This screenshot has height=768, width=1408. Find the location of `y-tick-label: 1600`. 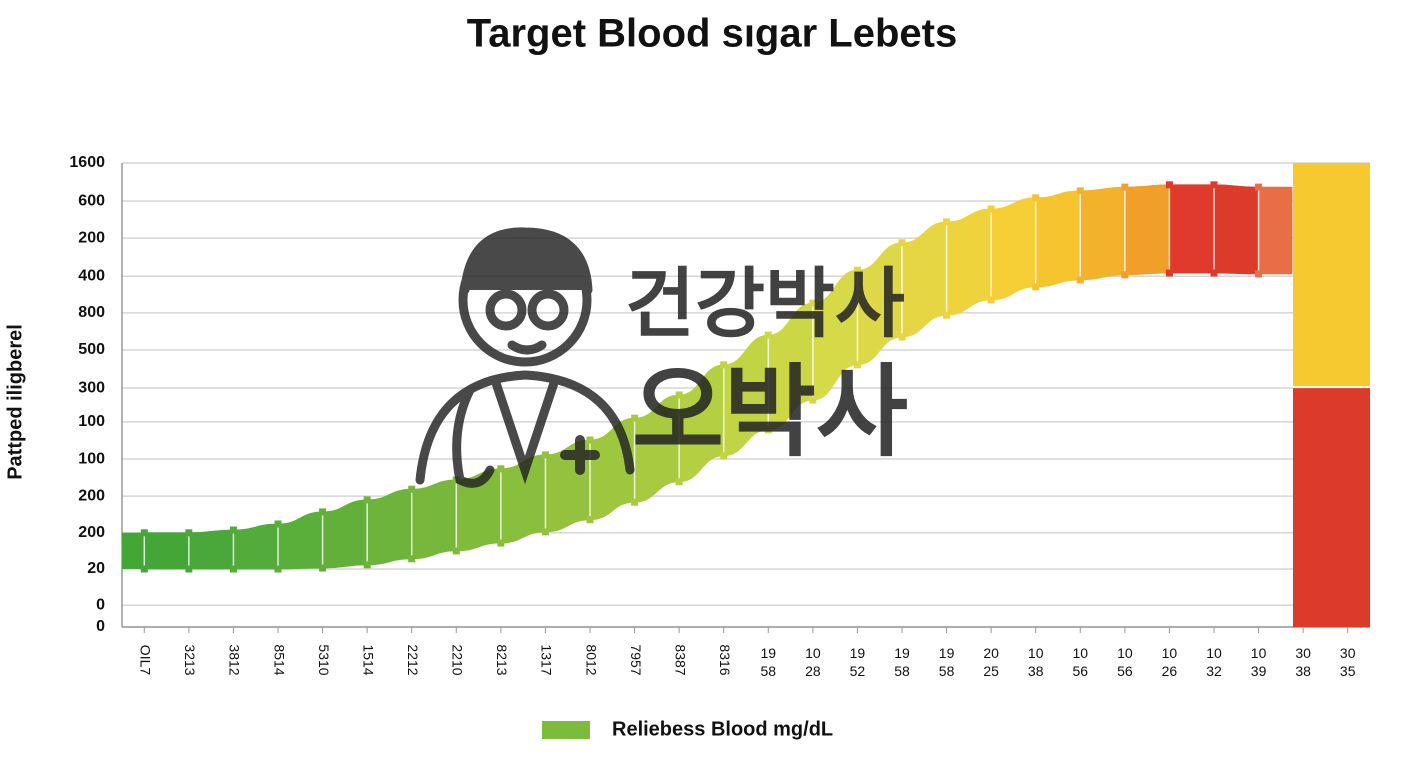

y-tick-label: 1600 is located at coordinates (87, 162).